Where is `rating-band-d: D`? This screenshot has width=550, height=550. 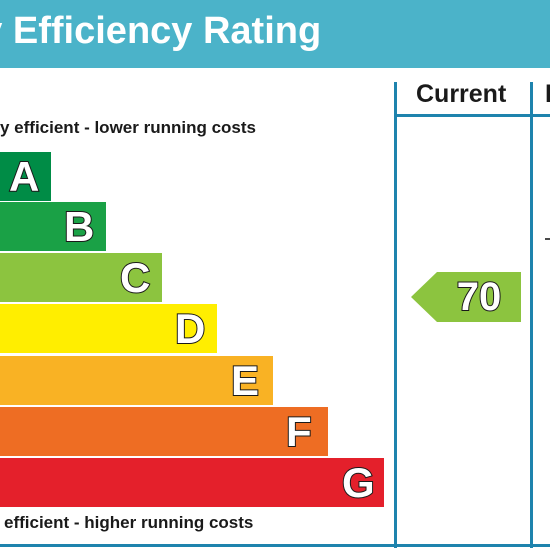 rating-band-d: D is located at coordinates (108, 328).